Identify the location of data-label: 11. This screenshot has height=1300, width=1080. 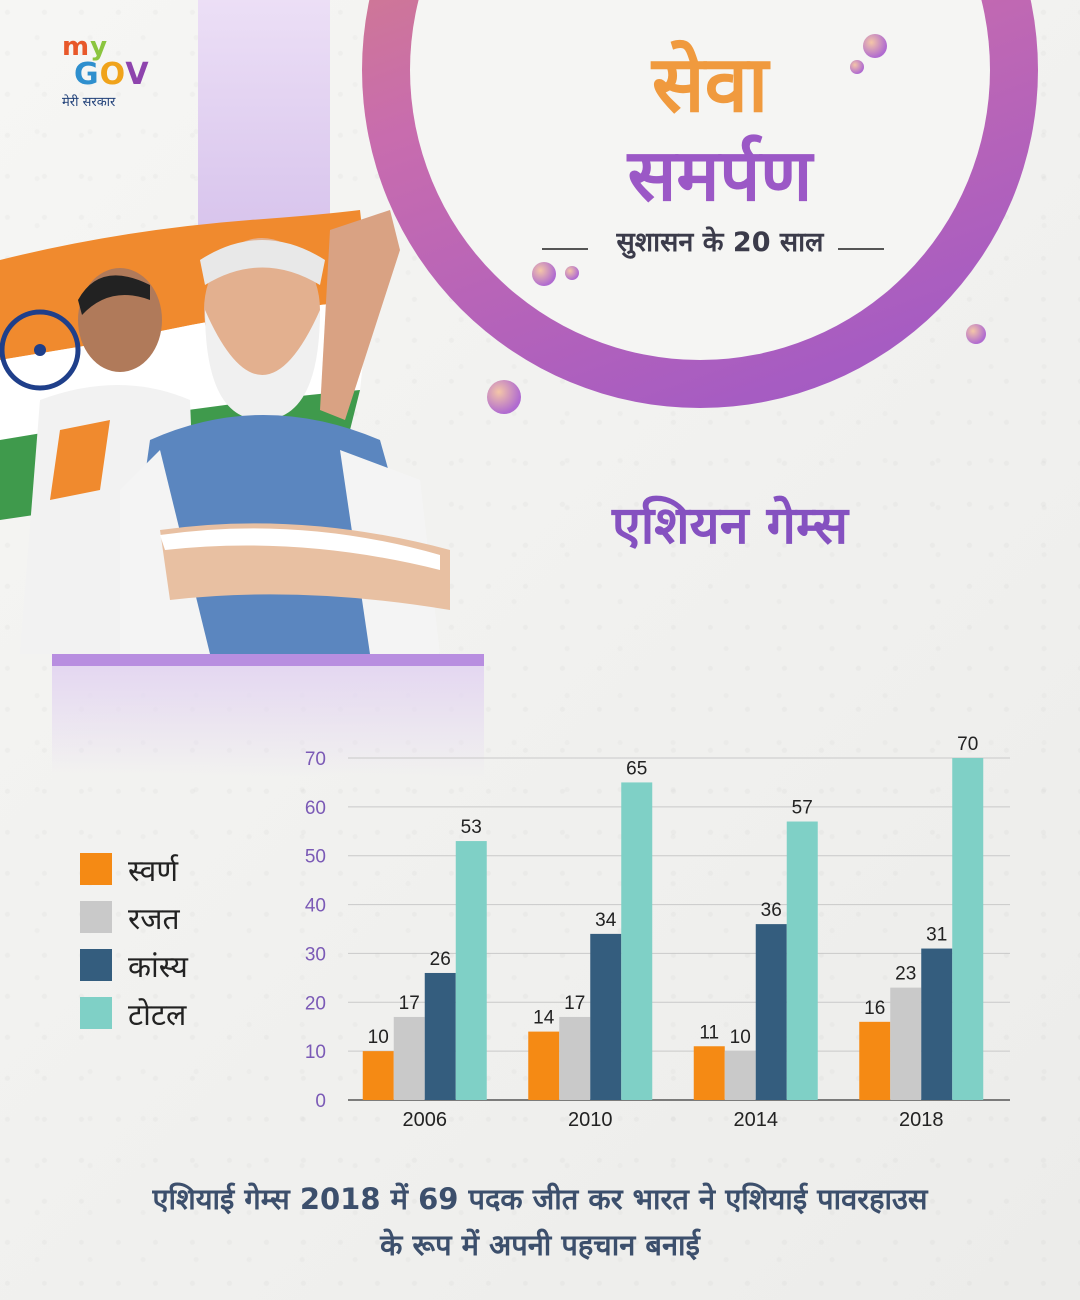
(709, 1032).